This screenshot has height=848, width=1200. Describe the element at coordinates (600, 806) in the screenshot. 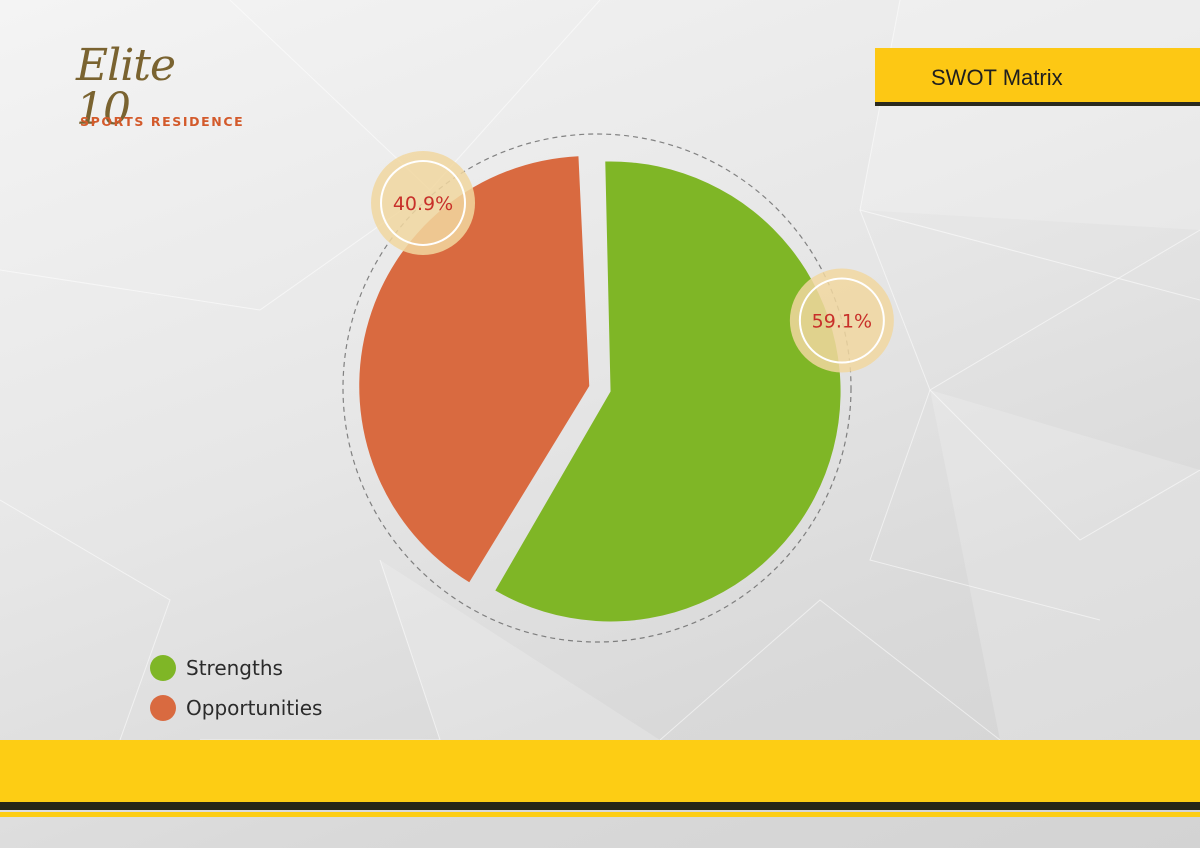

I see `footer-dark-stripe` at that location.